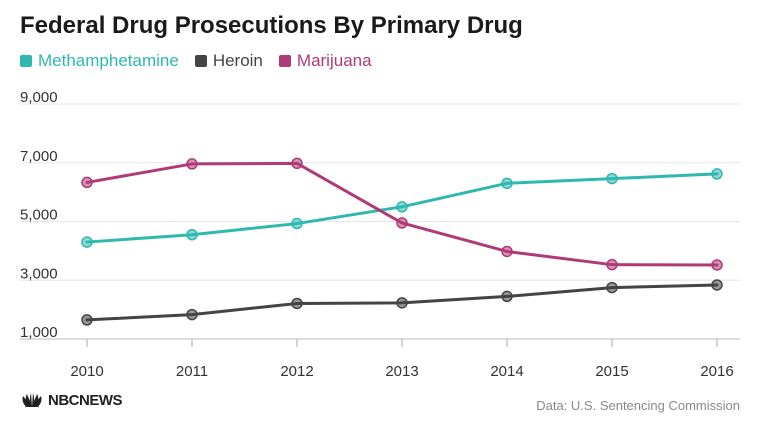 The width and height of the screenshot is (760, 432). I want to click on legend-item-heroin: Heroin, so click(228, 61).